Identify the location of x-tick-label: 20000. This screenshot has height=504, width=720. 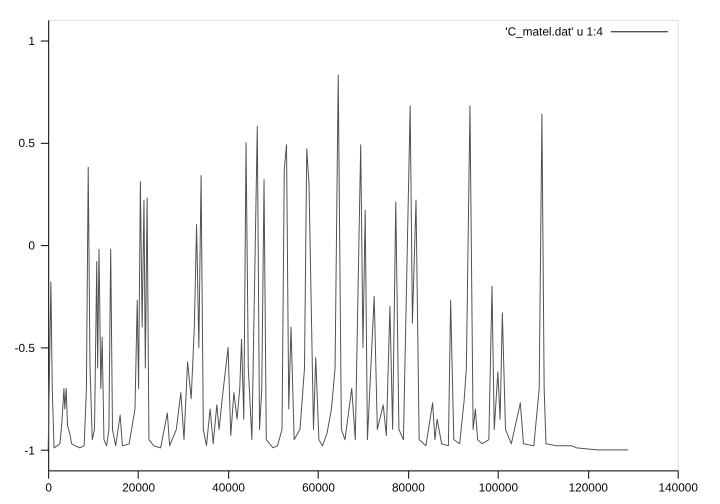
(139, 487).